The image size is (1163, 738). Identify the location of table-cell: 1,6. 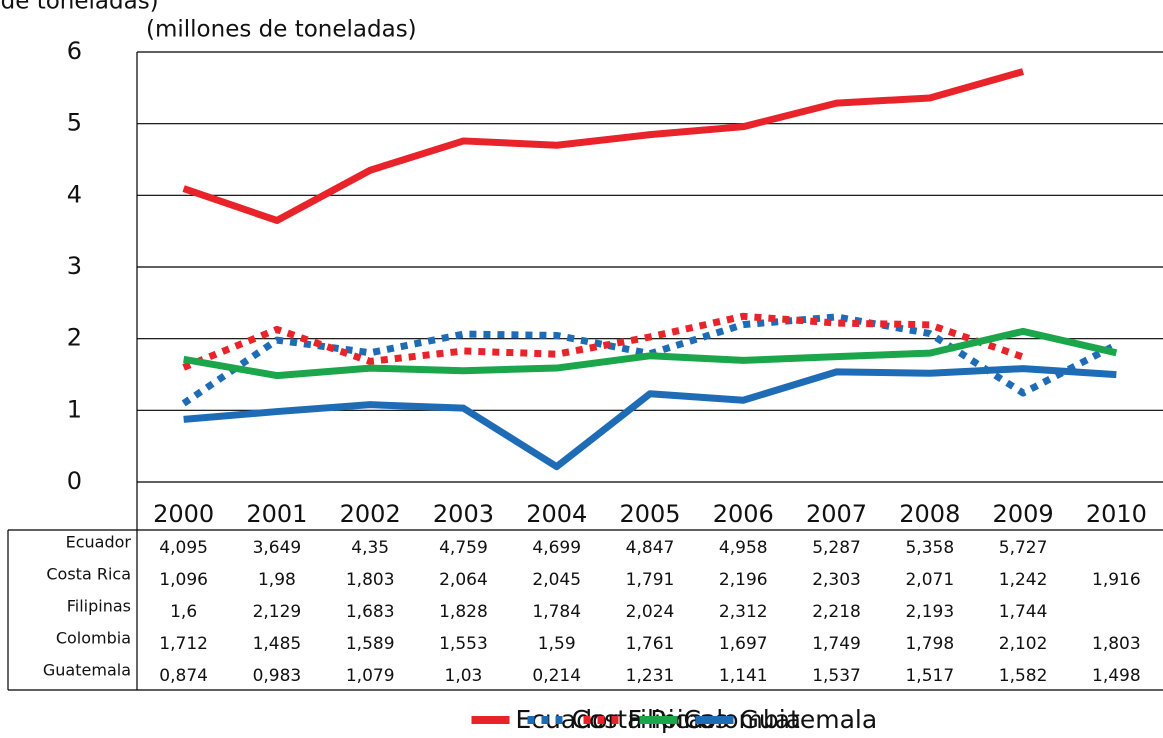
(183, 612).